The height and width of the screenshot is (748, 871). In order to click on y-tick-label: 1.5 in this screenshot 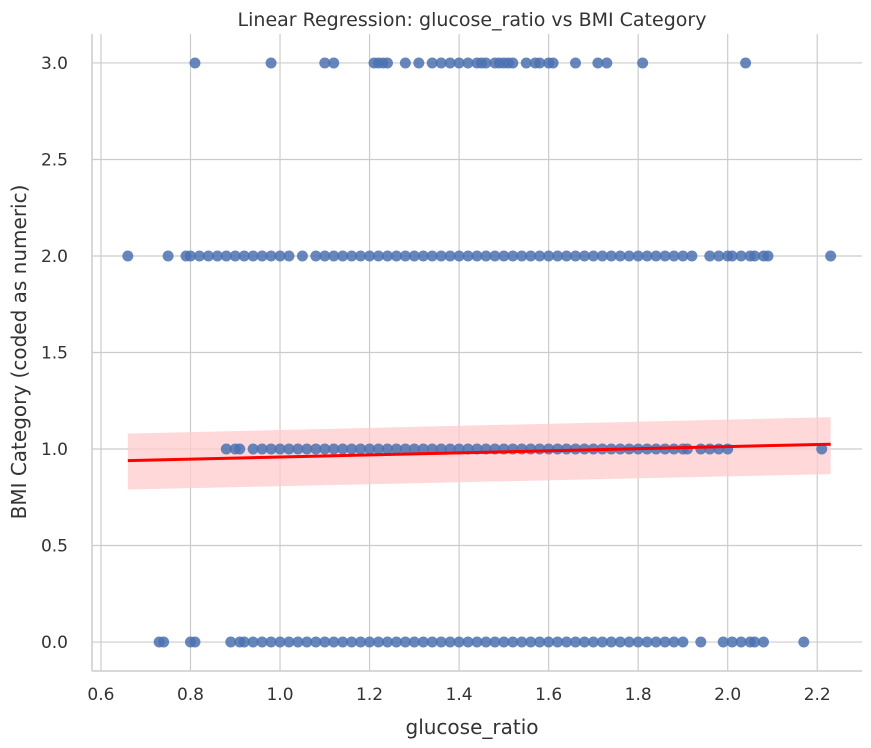, I will do `click(54, 354)`.